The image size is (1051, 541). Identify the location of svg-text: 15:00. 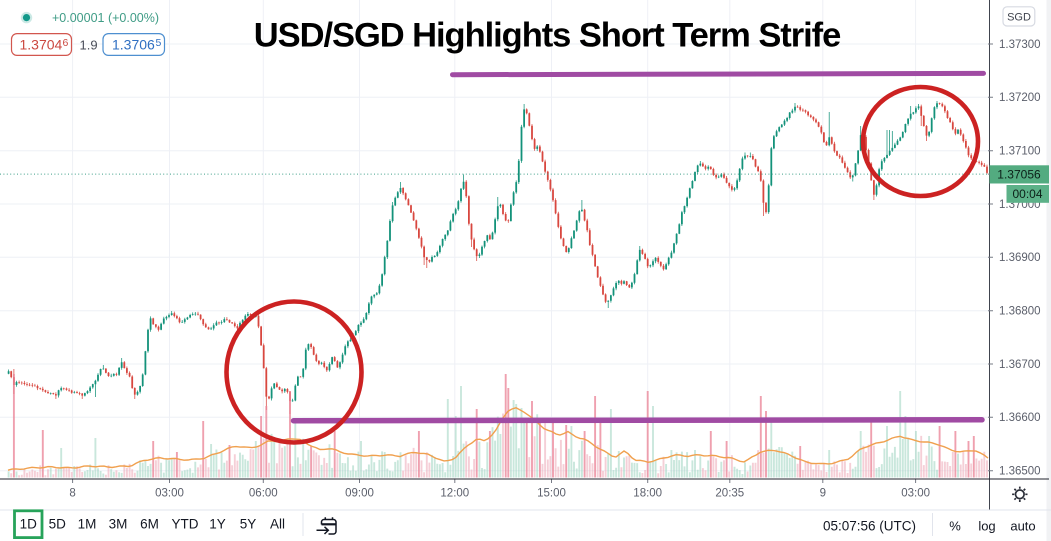
(551, 494).